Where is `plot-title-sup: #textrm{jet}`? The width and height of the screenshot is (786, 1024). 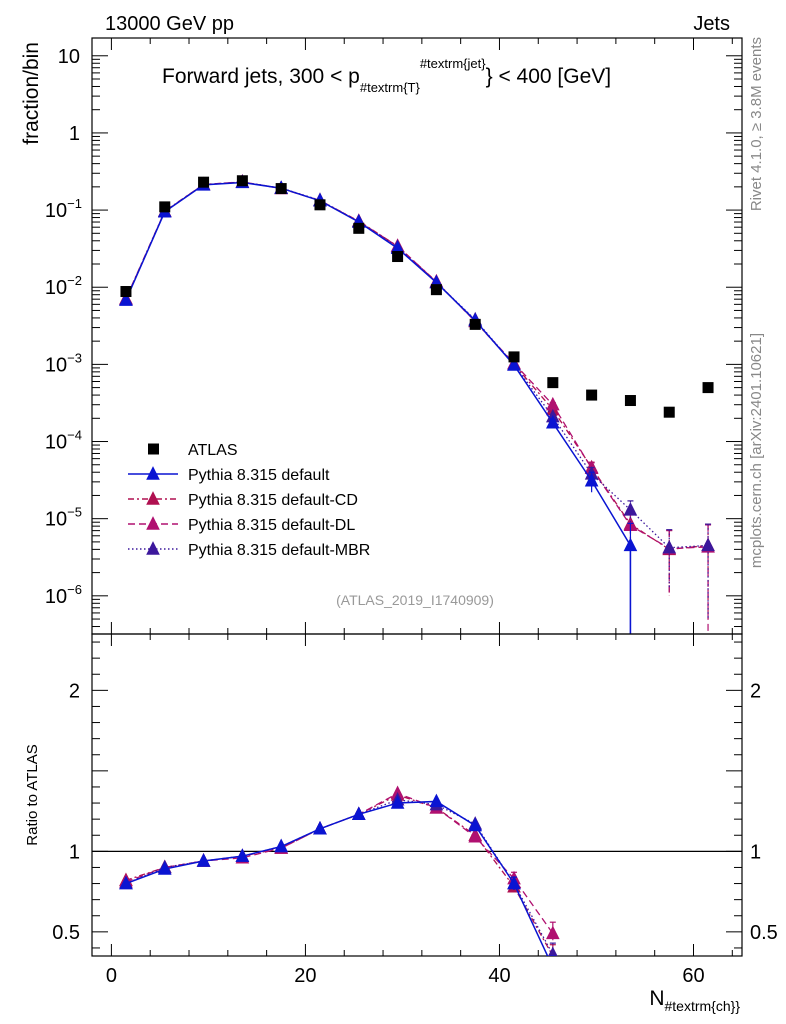 plot-title-sup: #textrm{jet} is located at coordinates (453, 63).